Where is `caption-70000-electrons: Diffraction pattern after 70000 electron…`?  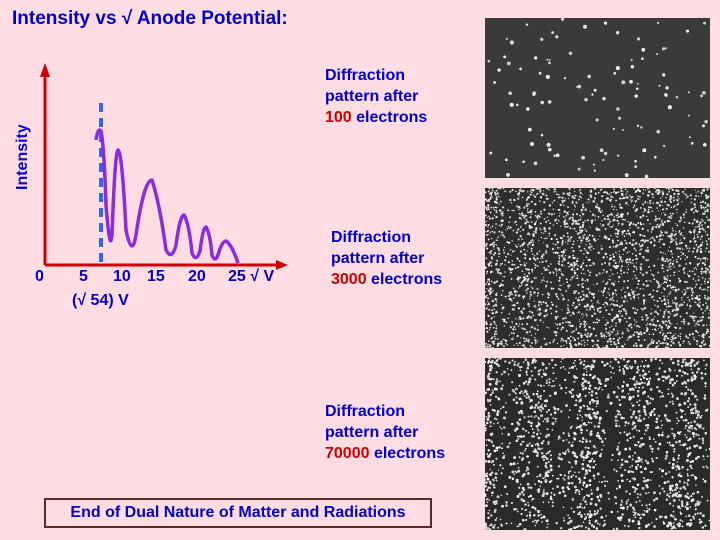
caption-70000-electrons: Diffraction pattern after 70000 electron… is located at coordinates (385, 432).